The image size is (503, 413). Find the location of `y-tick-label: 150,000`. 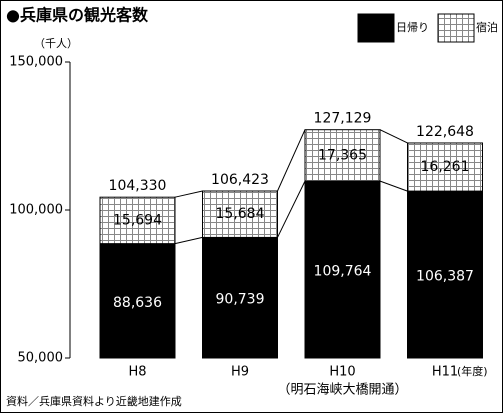

y-tick-label: 150,000 is located at coordinates (36, 62).